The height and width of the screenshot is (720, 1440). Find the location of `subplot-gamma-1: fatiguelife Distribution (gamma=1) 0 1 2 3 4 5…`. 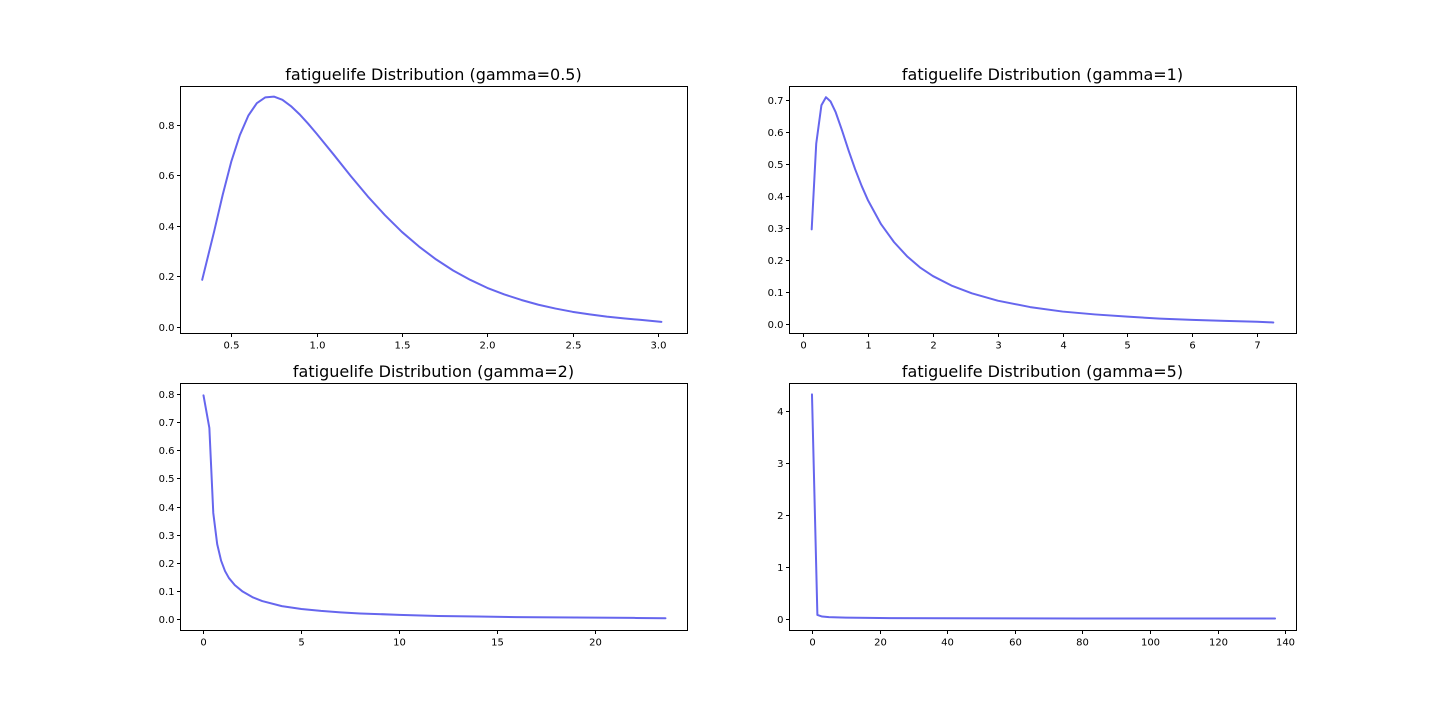

subplot-gamma-1: fatiguelife Distribution (gamma=1) 0 1 2 3 4 5… is located at coordinates (1032, 208).